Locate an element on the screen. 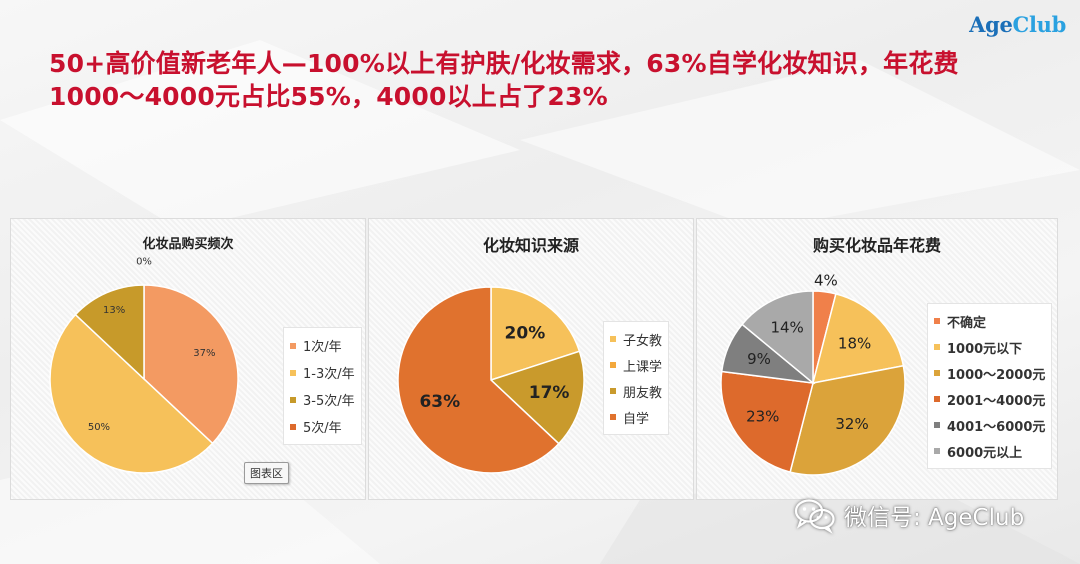 The height and width of the screenshot is (564, 1080). legend-item: 3-5次/年 is located at coordinates (322, 399).